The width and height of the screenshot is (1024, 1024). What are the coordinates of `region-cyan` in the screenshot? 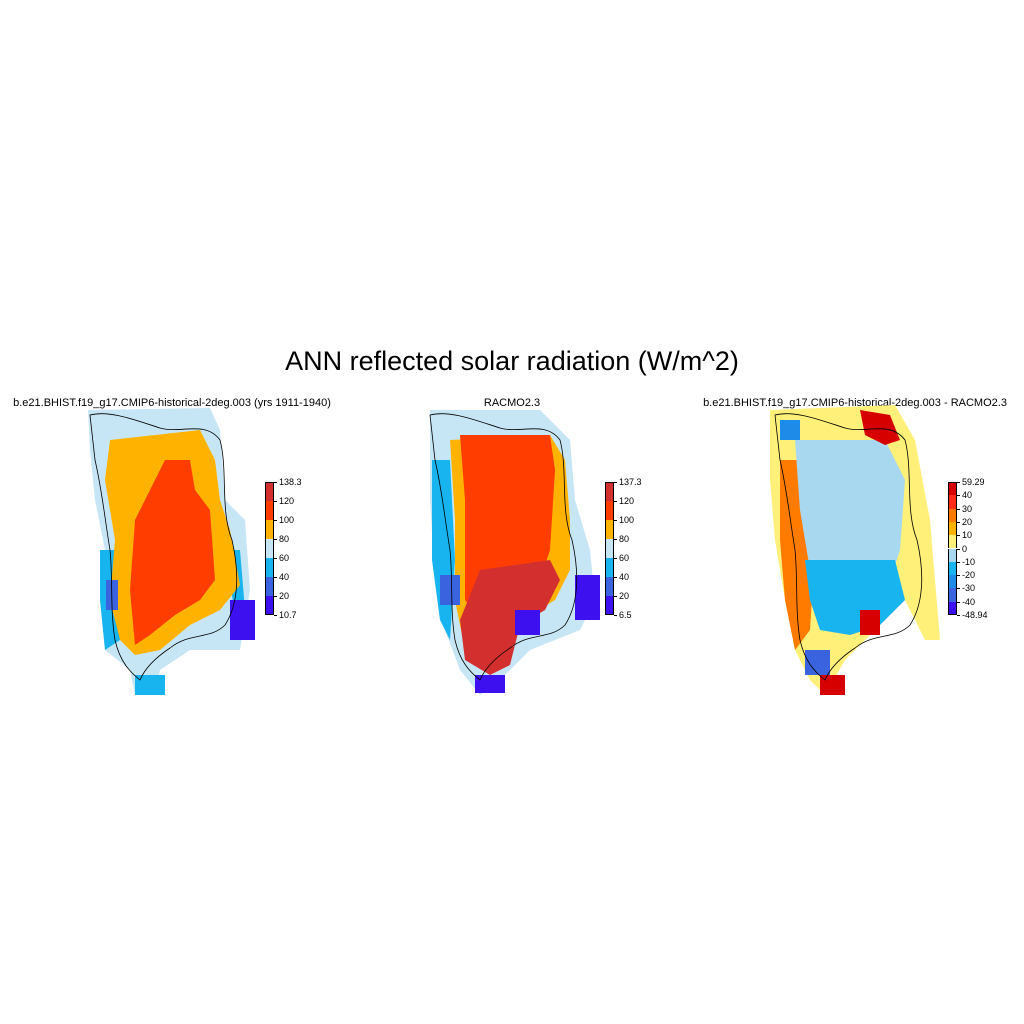 It's located at (855, 597).